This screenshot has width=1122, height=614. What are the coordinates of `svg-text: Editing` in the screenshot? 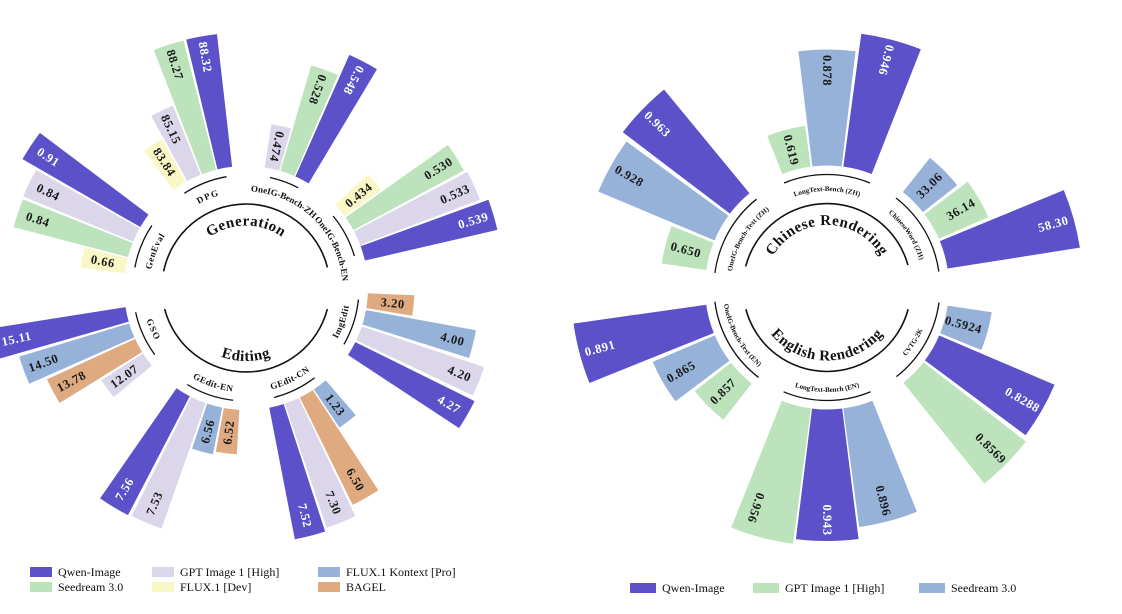 It's located at (246, 355).